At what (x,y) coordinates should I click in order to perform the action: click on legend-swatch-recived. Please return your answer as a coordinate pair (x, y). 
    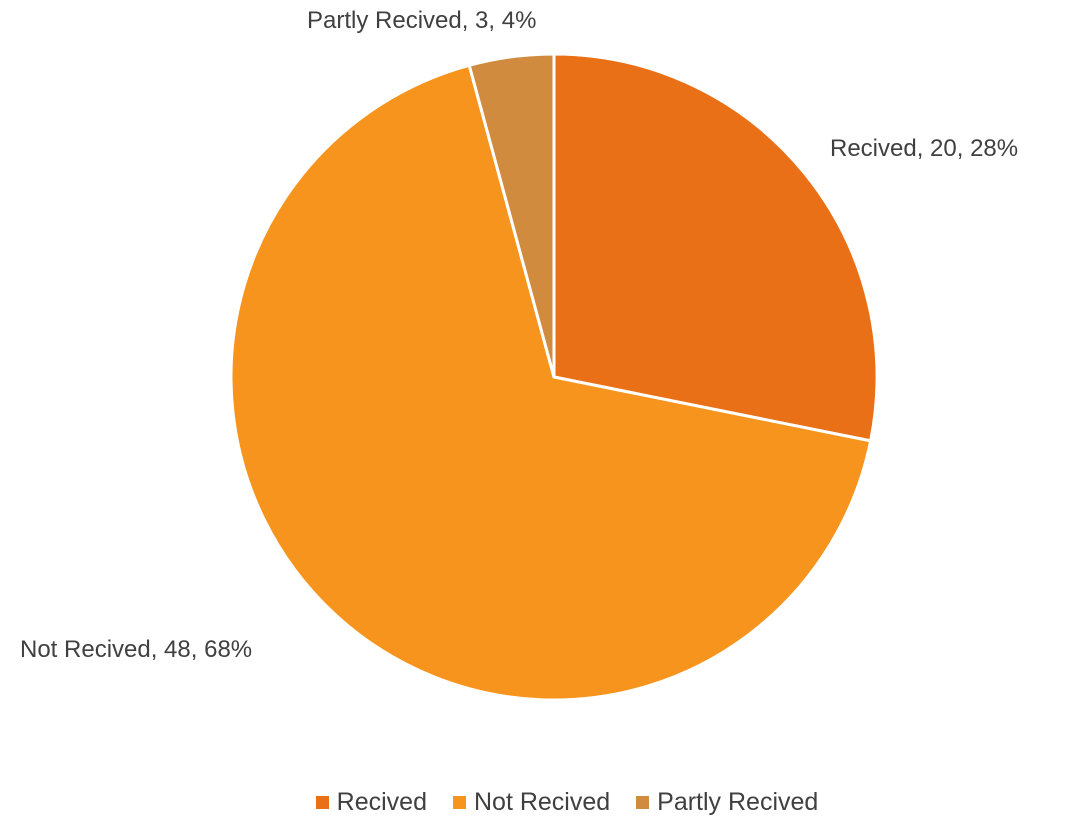
    Looking at the image, I should click on (322, 802).